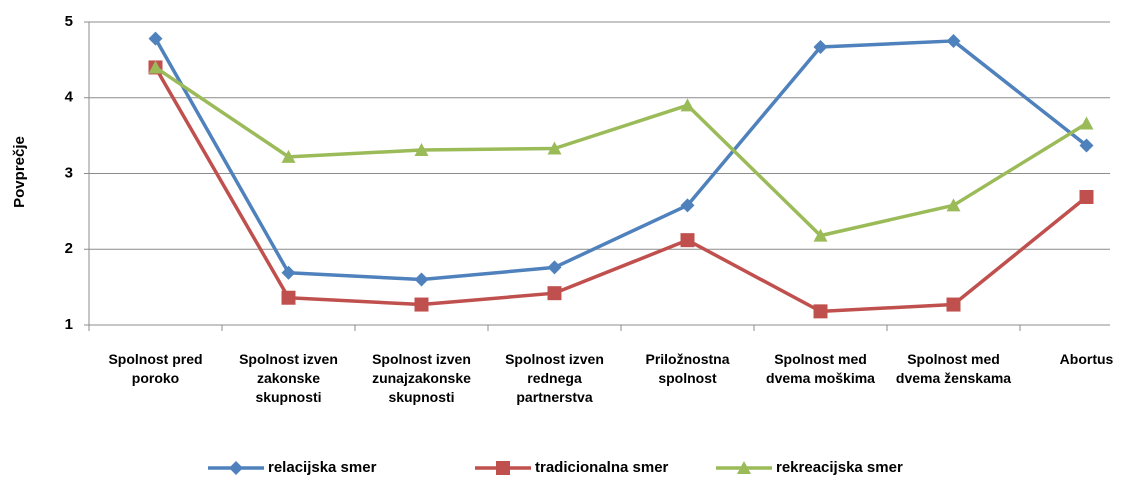 This screenshot has width=1124, height=483. What do you see at coordinates (1086, 359) in the screenshot?
I see `x-tick-label: Abortus` at bounding box center [1086, 359].